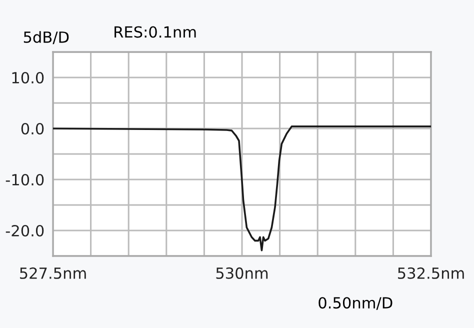  Describe the element at coordinates (155, 32) in the screenshot. I see `chart-title: RES:0.1nm` at that location.